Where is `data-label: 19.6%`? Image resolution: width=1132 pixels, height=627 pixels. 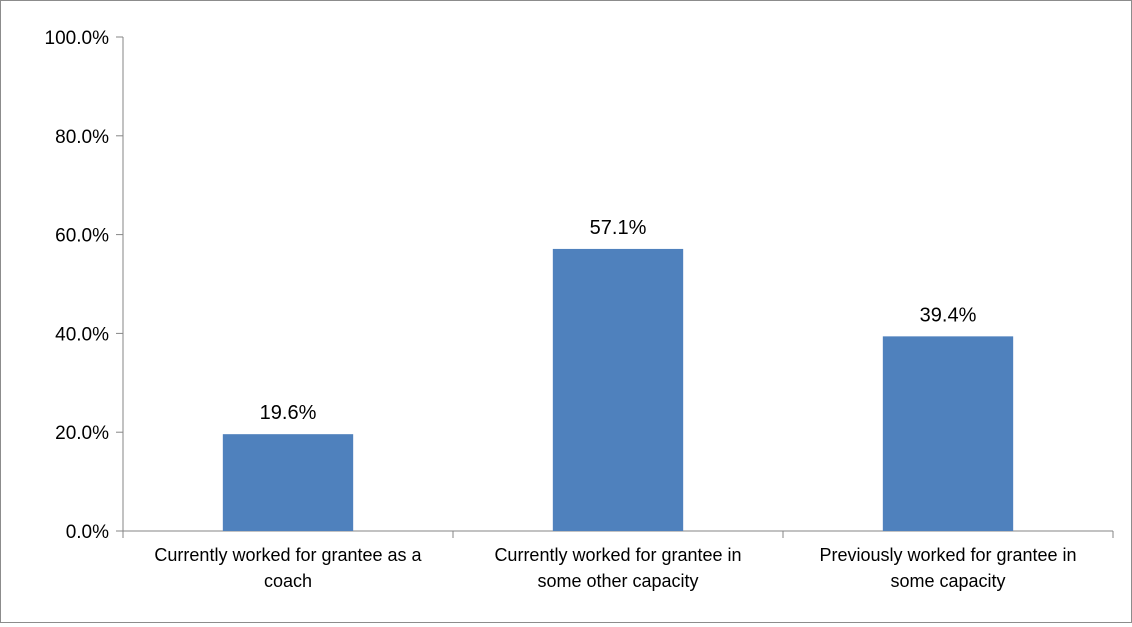
data-label: 19.6% is located at coordinates (288, 413).